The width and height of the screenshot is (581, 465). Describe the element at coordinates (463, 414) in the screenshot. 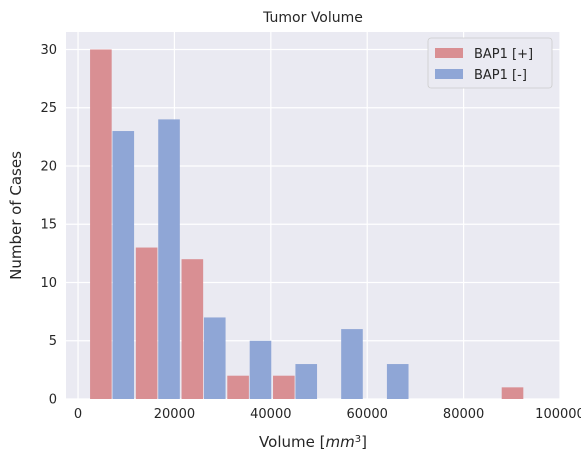

I see `x-tick-label: 80000` at that location.